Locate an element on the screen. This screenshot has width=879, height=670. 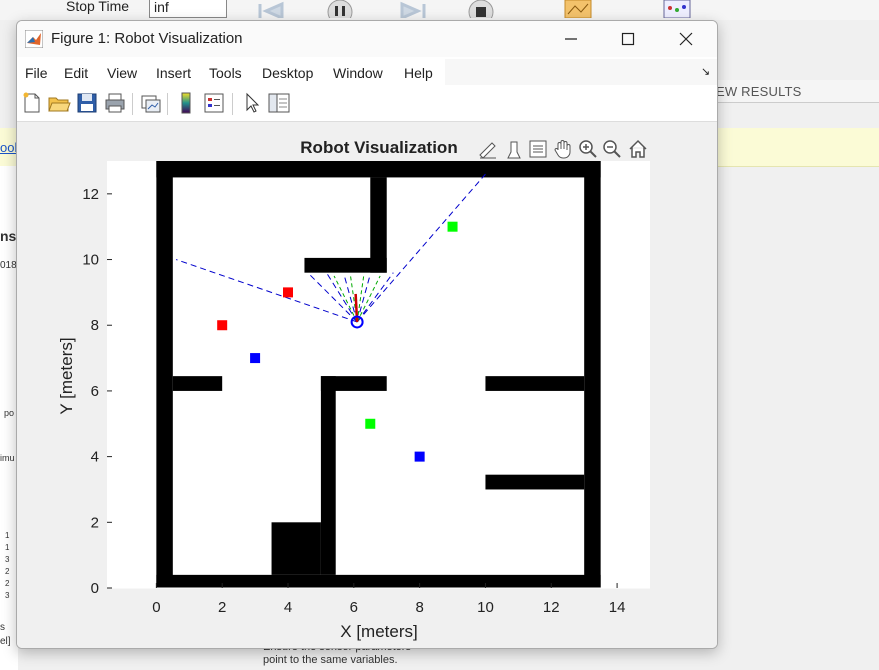
pause-icon is located at coordinates (340, 9).